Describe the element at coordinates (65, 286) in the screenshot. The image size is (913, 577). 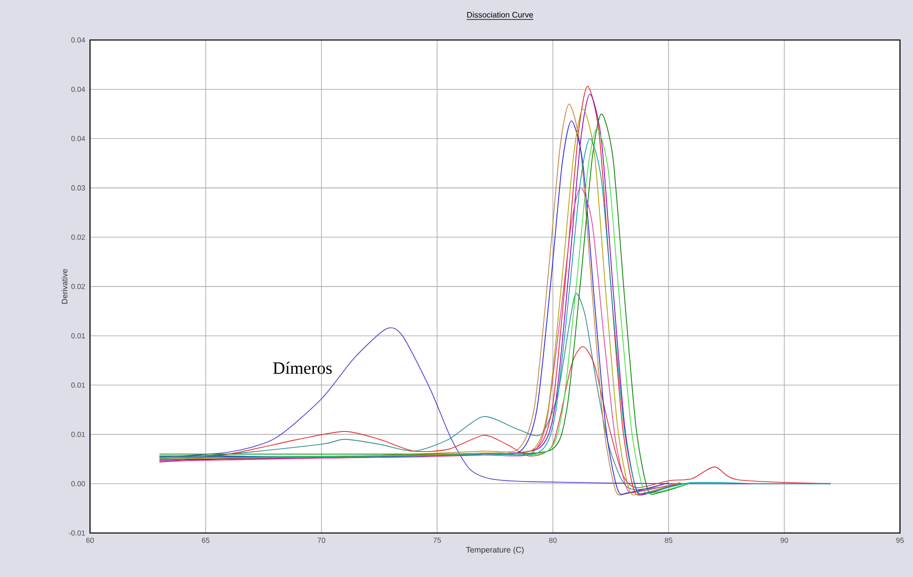
I see `y-axis-title: Derivative` at that location.